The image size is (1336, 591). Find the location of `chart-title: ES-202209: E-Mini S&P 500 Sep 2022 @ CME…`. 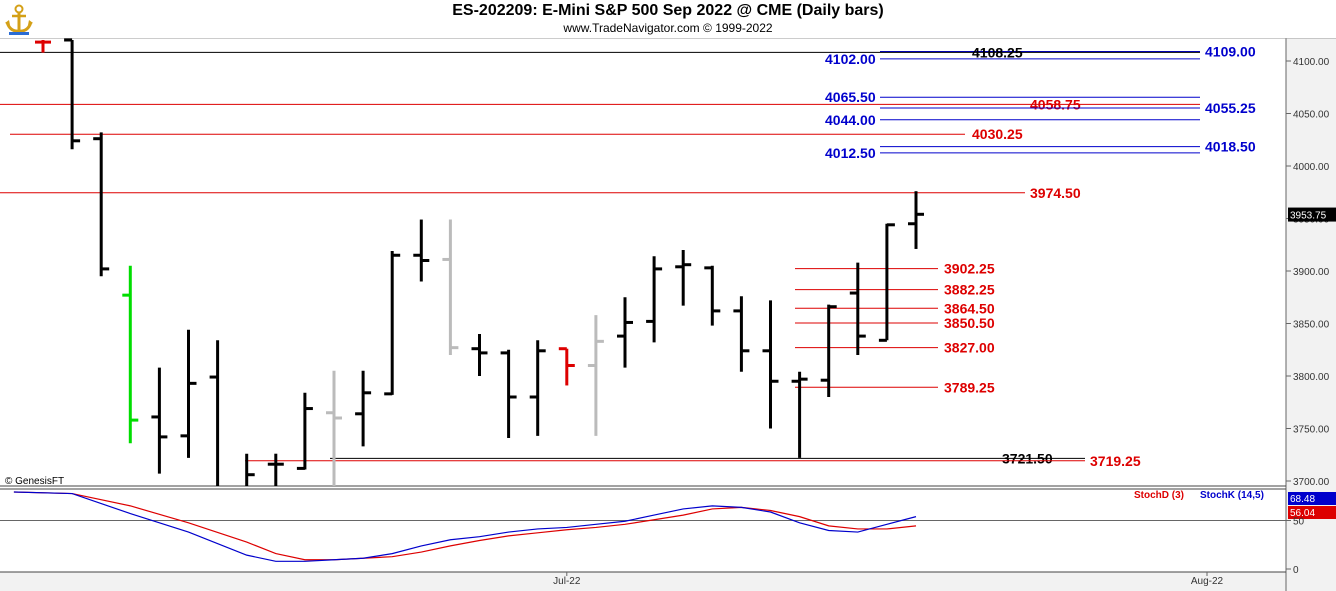

chart-title: ES-202209: E-Mini S&P 500 Sep 2022 @ CME… is located at coordinates (668, 10).